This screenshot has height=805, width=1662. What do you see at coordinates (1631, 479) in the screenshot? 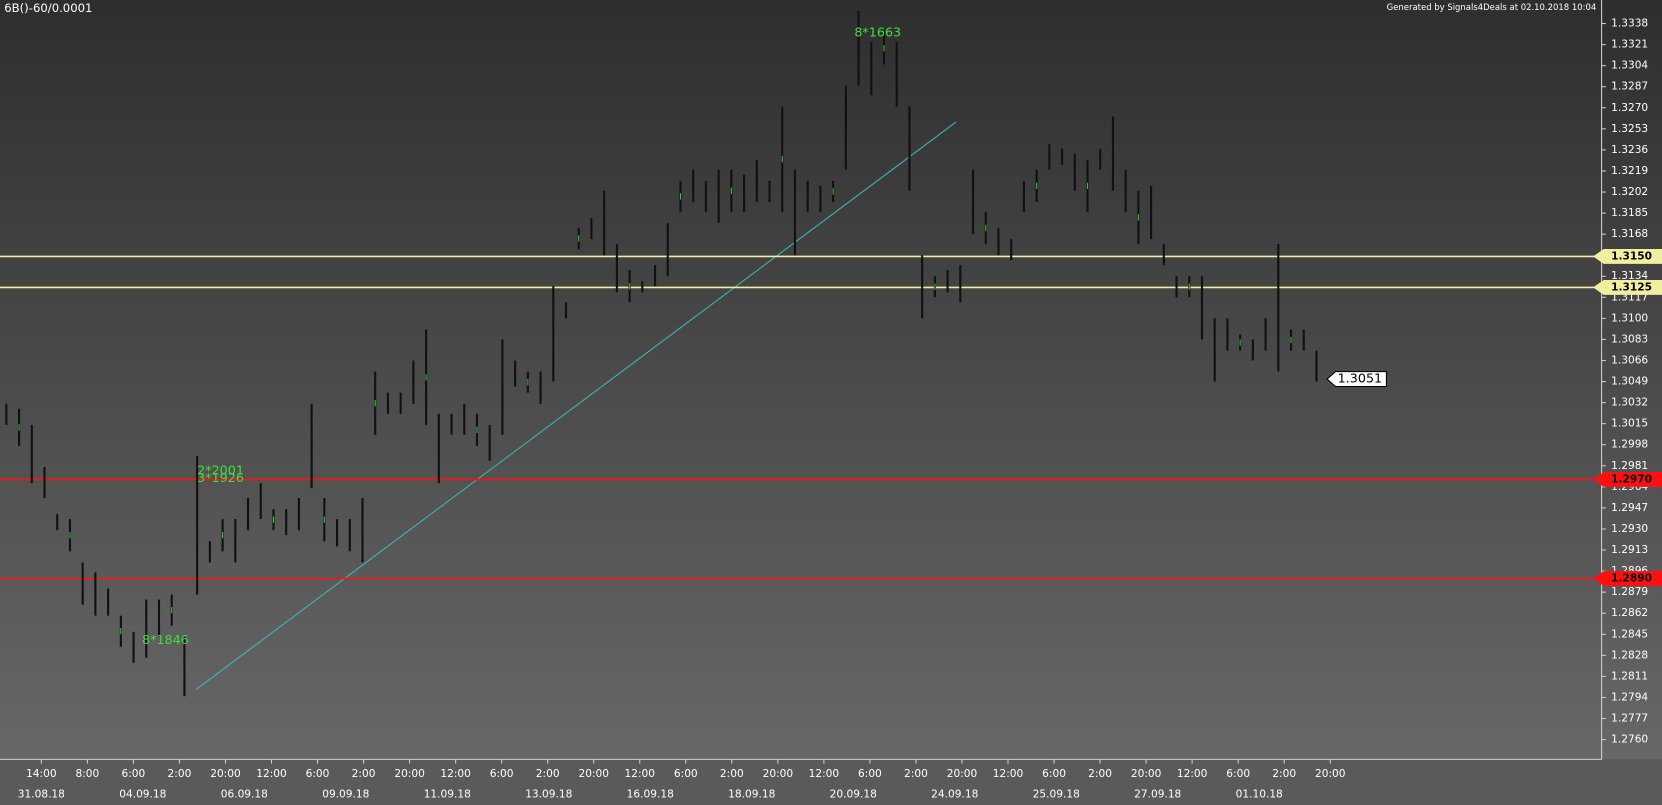
I see `level-label: 1.2970` at bounding box center [1631, 479].